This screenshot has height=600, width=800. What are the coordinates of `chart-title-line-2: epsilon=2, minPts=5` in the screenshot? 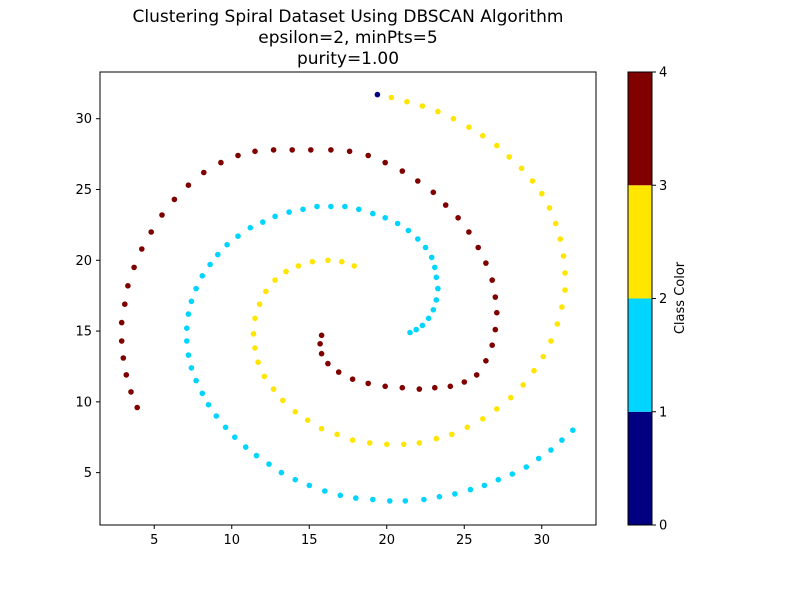 It's located at (348, 38).